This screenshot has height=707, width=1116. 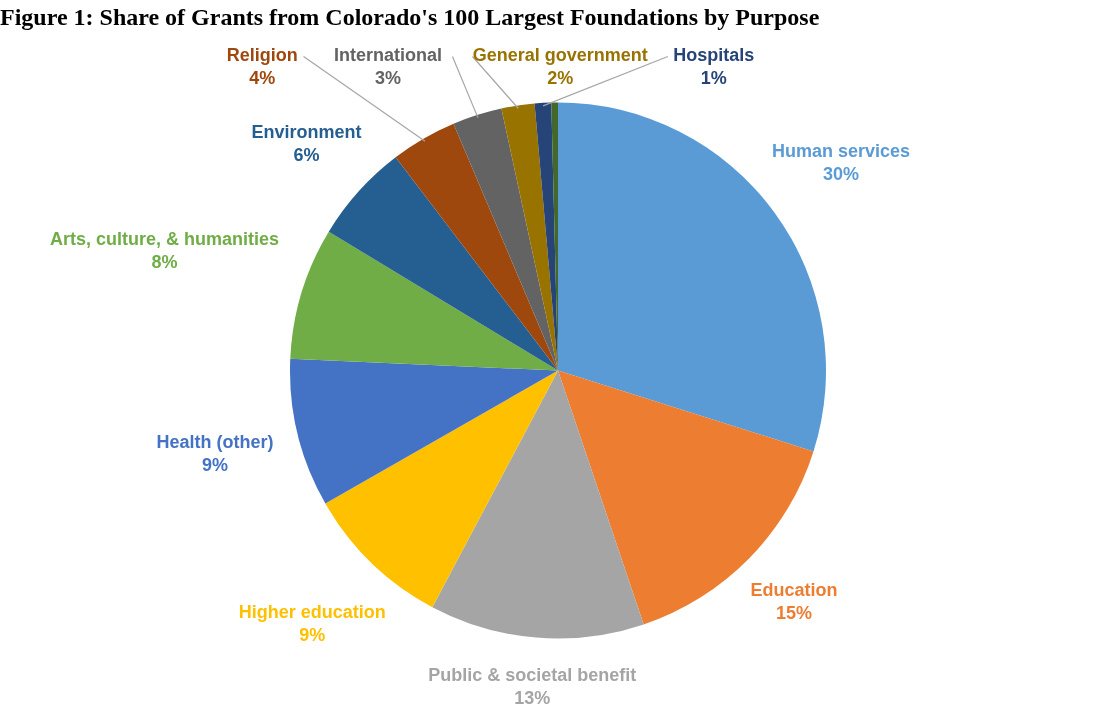 What do you see at coordinates (165, 239) in the screenshot?
I see `slice-label: Arts, culture, & humanities` at bounding box center [165, 239].